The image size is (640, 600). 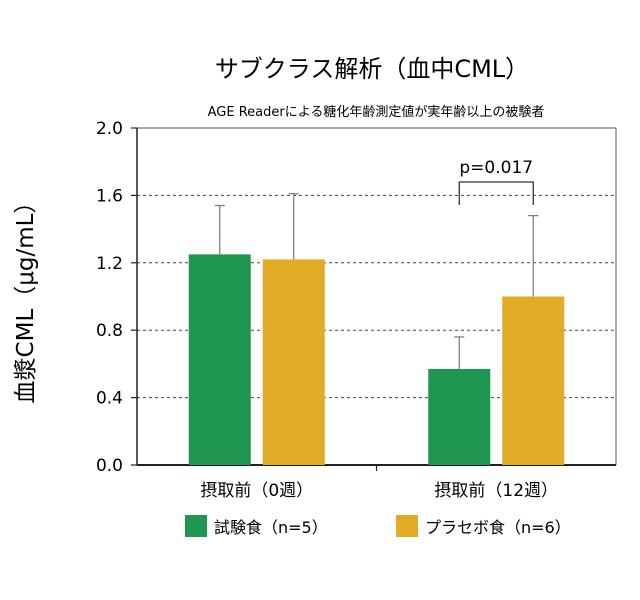 What do you see at coordinates (496, 491) in the screenshot?
I see `x-category-label: 摂取前（12週）` at bounding box center [496, 491].